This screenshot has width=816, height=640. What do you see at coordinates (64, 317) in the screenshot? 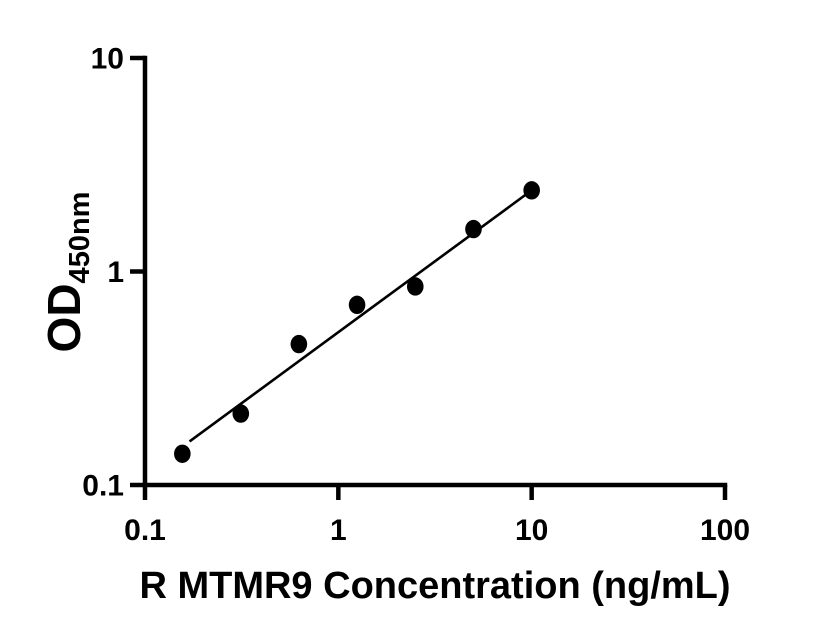
I see `y-axis-label-main: OD` at bounding box center [64, 317].